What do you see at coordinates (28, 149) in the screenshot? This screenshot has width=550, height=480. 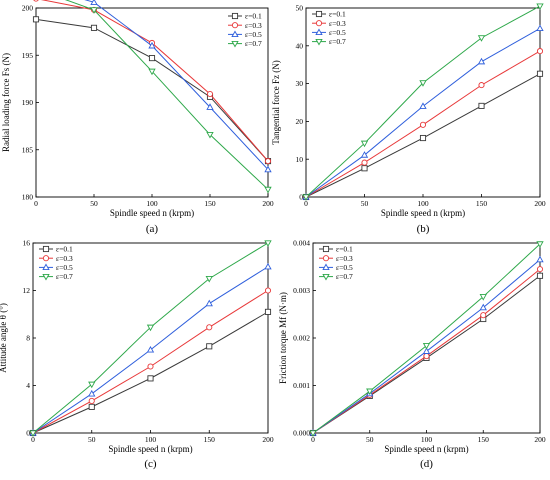 I see `y-tick-label: 185` at bounding box center [28, 149].